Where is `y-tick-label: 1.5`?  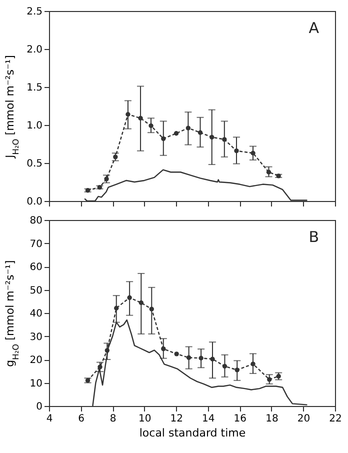 y-tick-label: 1.5 is located at coordinates (34, 88).